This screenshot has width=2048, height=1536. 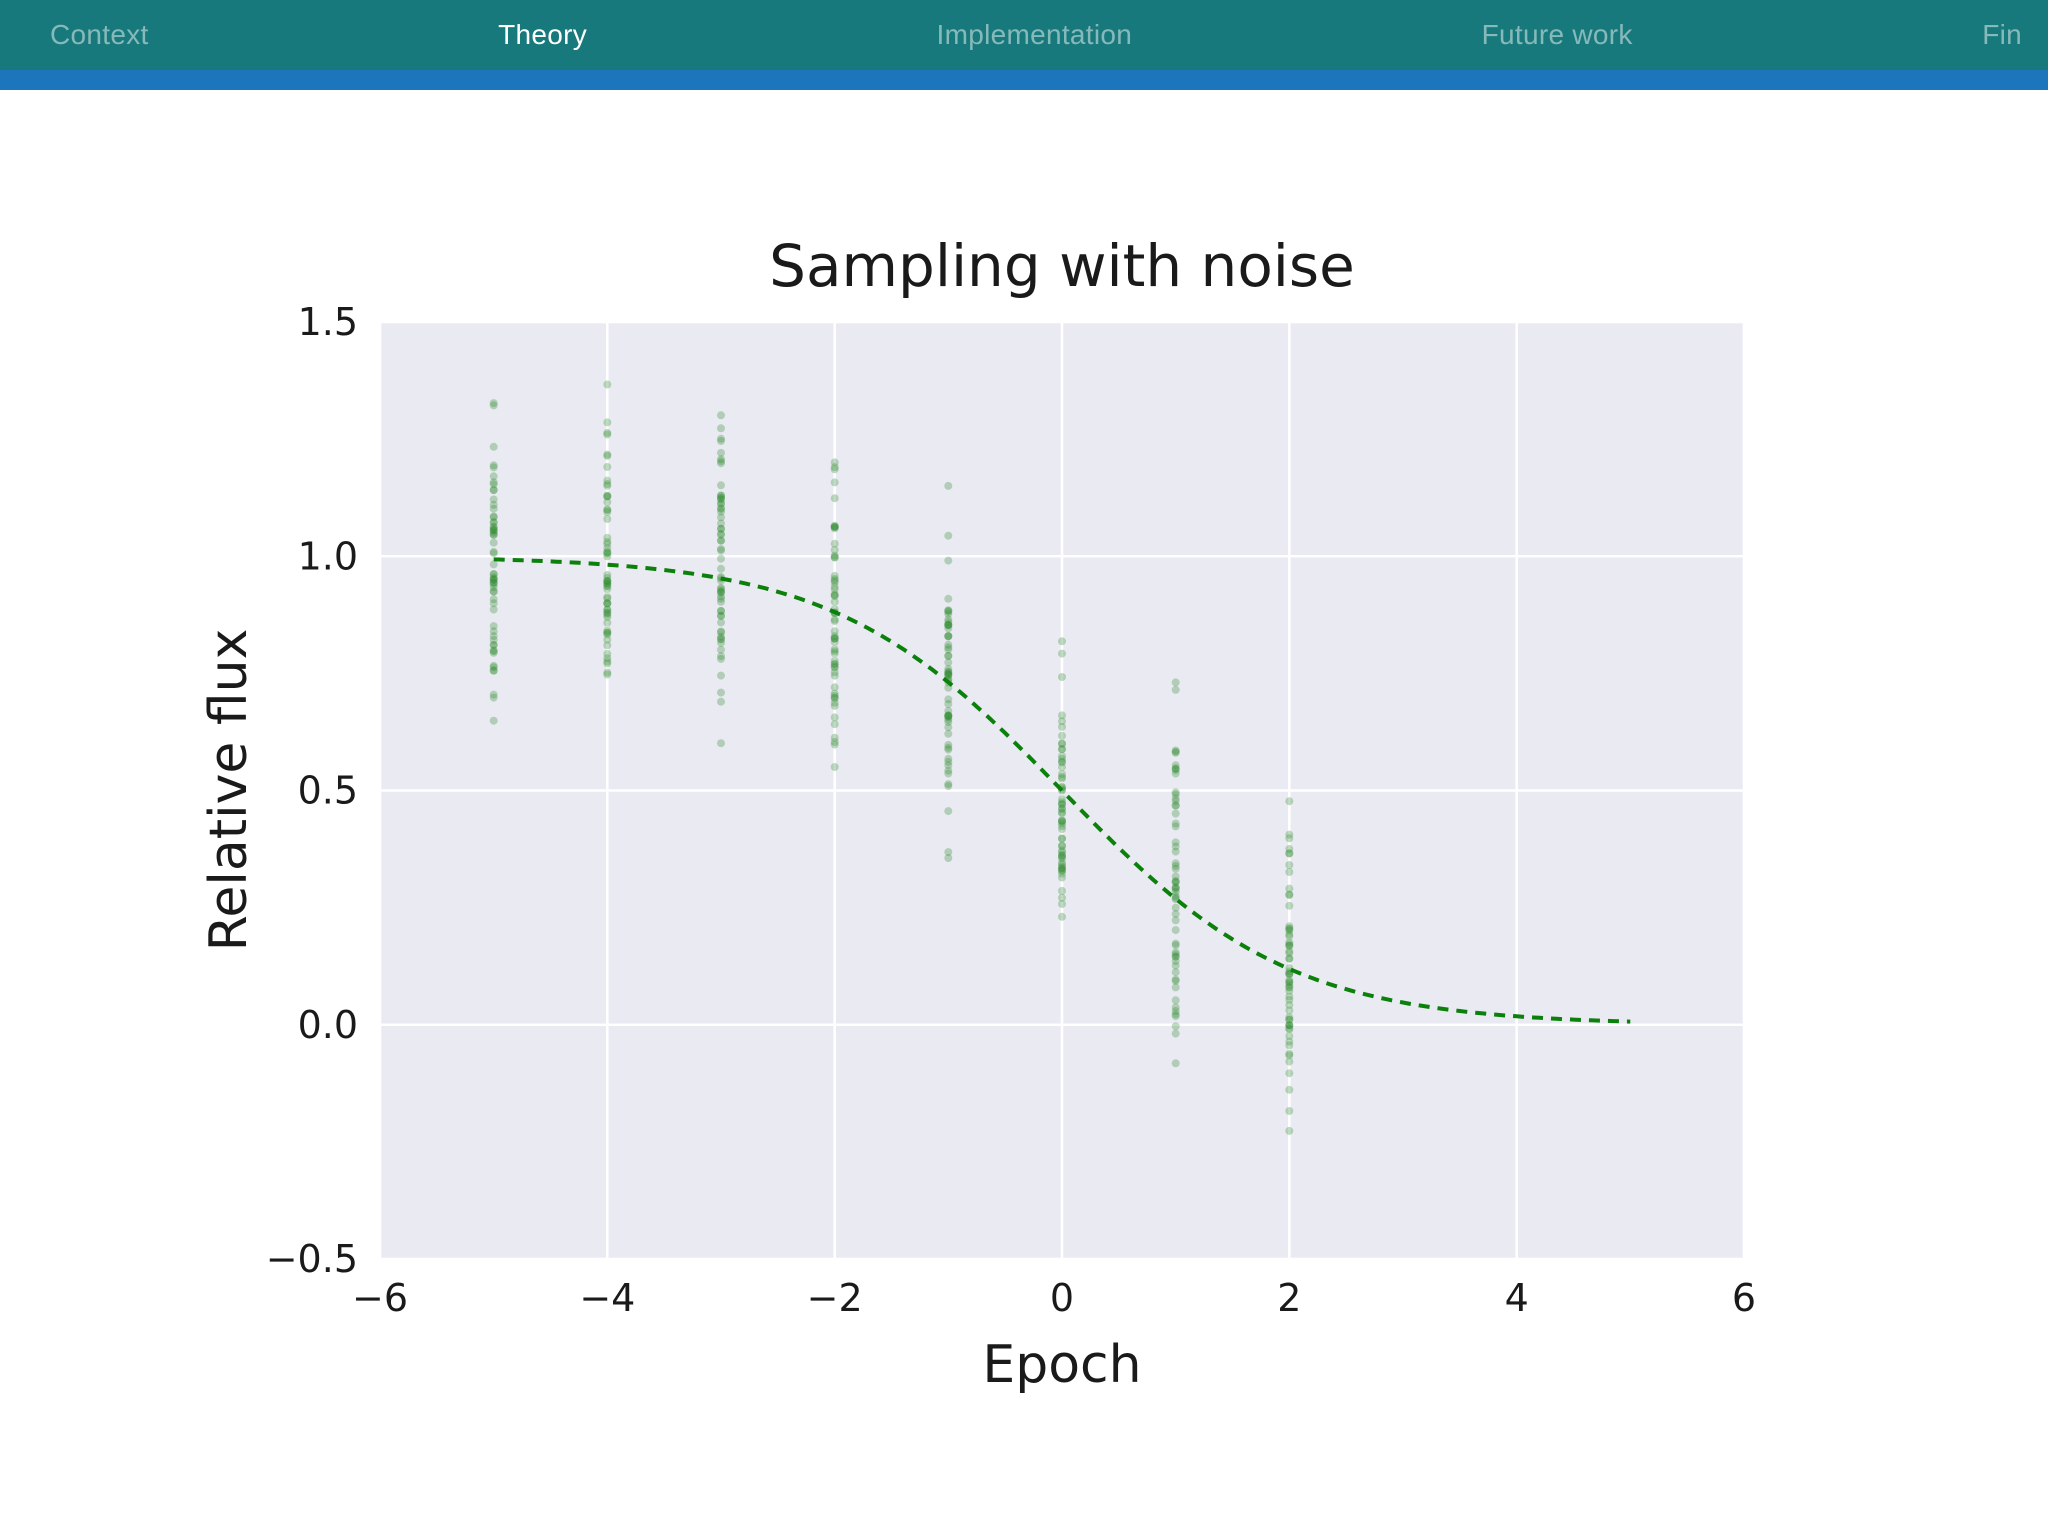 What do you see at coordinates (328, 322) in the screenshot?
I see `y-tick-label: 1.5` at bounding box center [328, 322].